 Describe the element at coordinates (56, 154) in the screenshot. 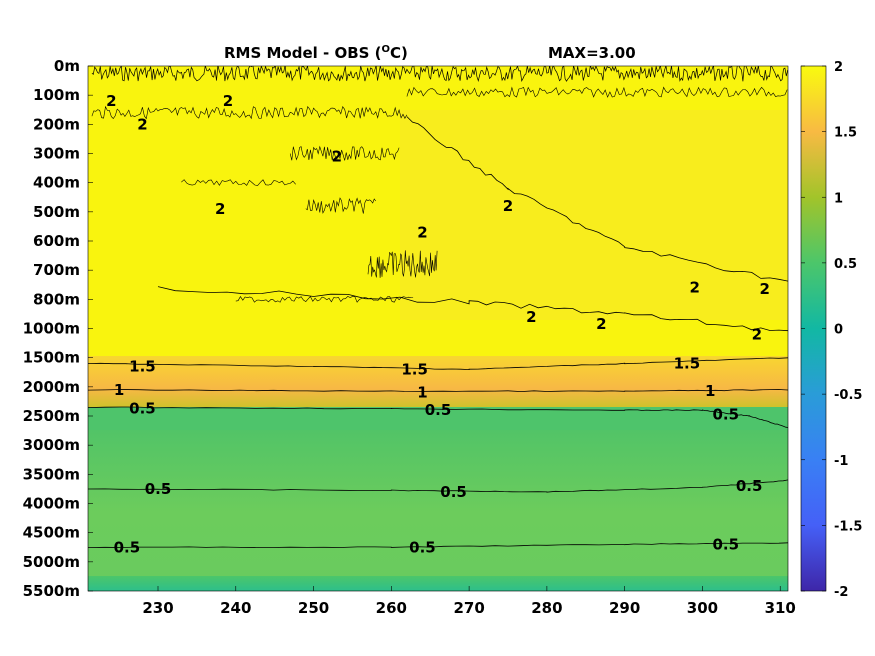

I see `y-tick-label: 300m` at that location.